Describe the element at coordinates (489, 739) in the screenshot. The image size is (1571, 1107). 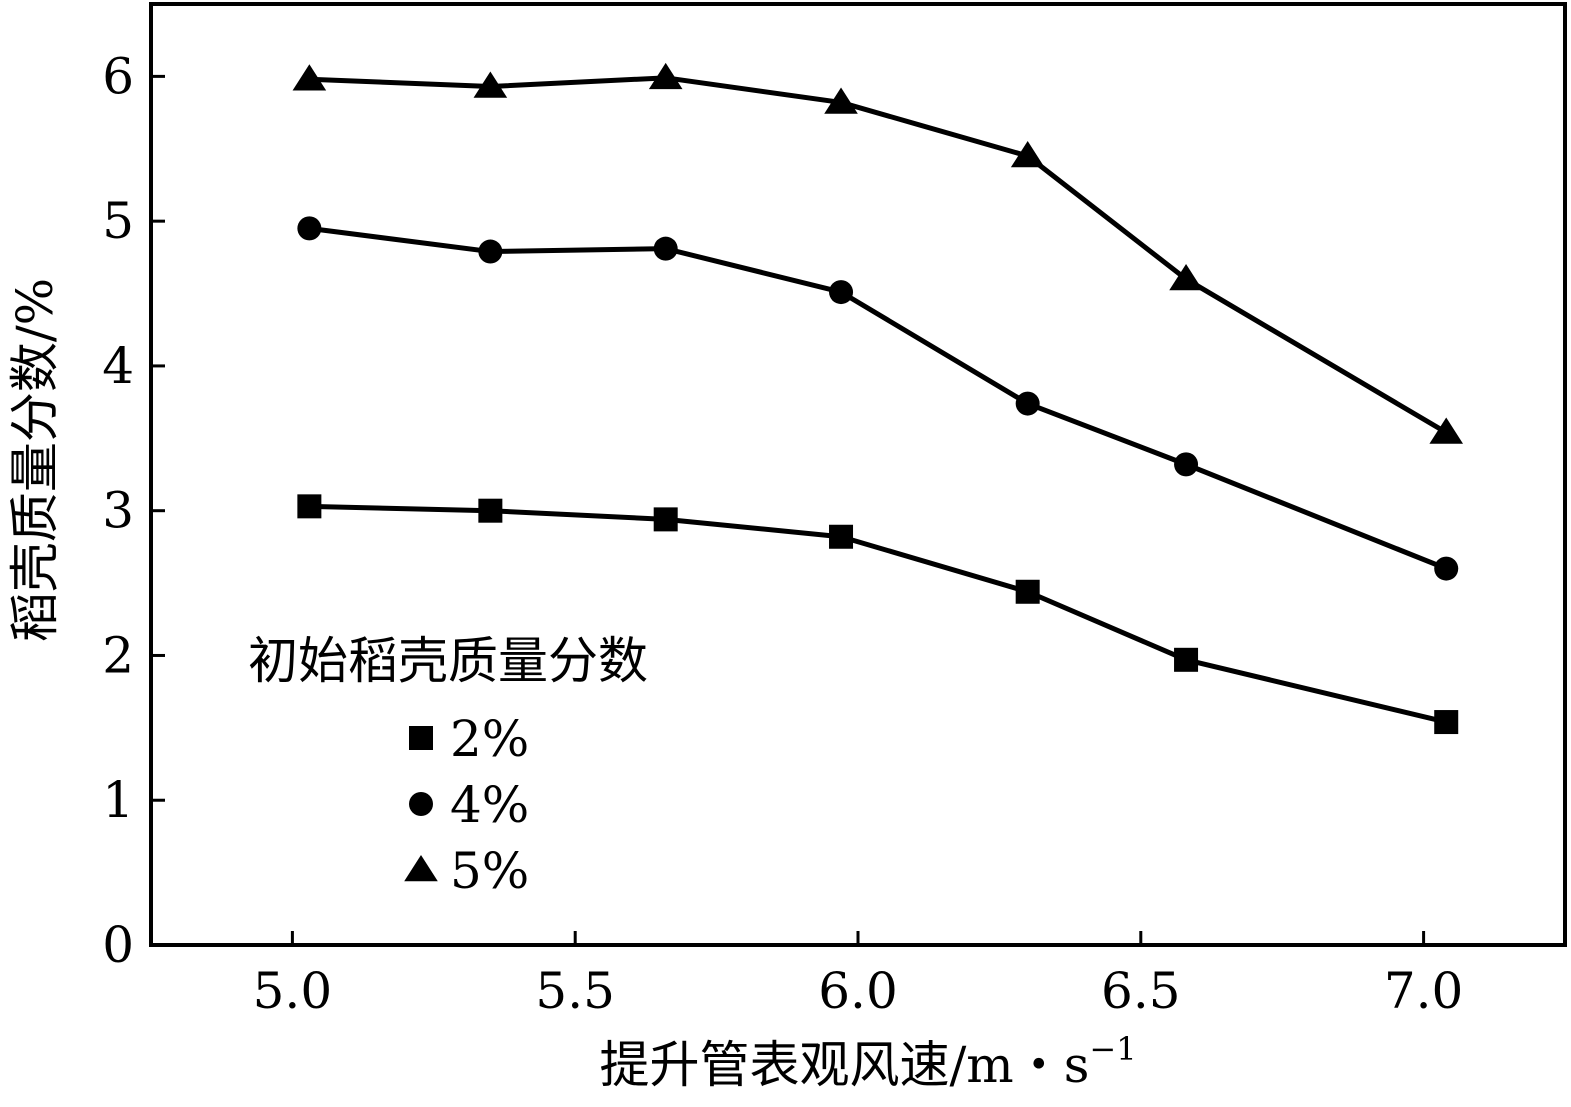
I see `legend-label: 2%` at that location.